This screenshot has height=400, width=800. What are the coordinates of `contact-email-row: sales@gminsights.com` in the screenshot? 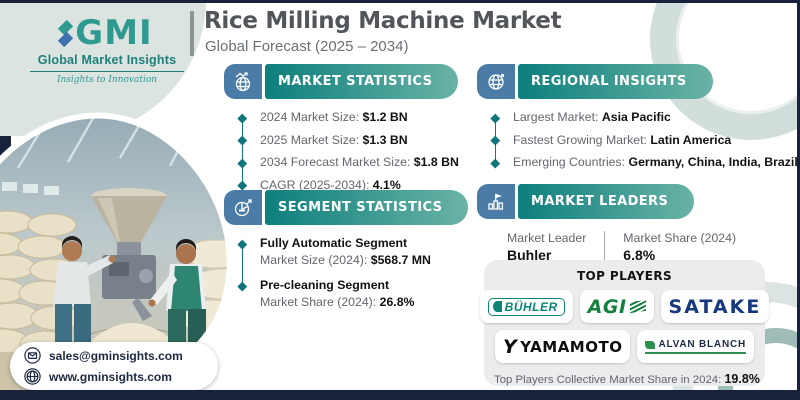 It's located at (121, 355).